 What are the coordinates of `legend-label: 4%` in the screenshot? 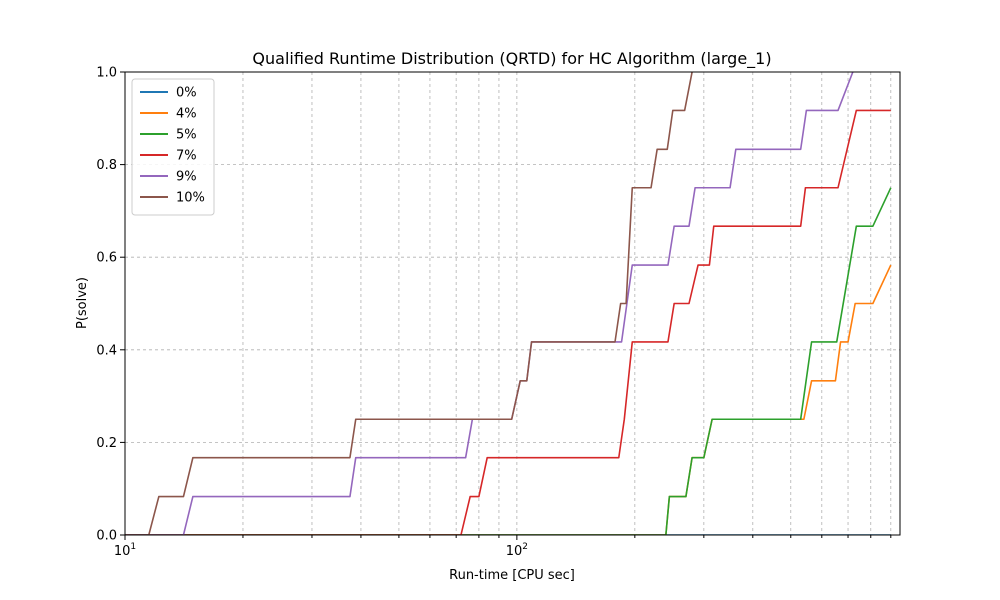 It's located at (186, 114).